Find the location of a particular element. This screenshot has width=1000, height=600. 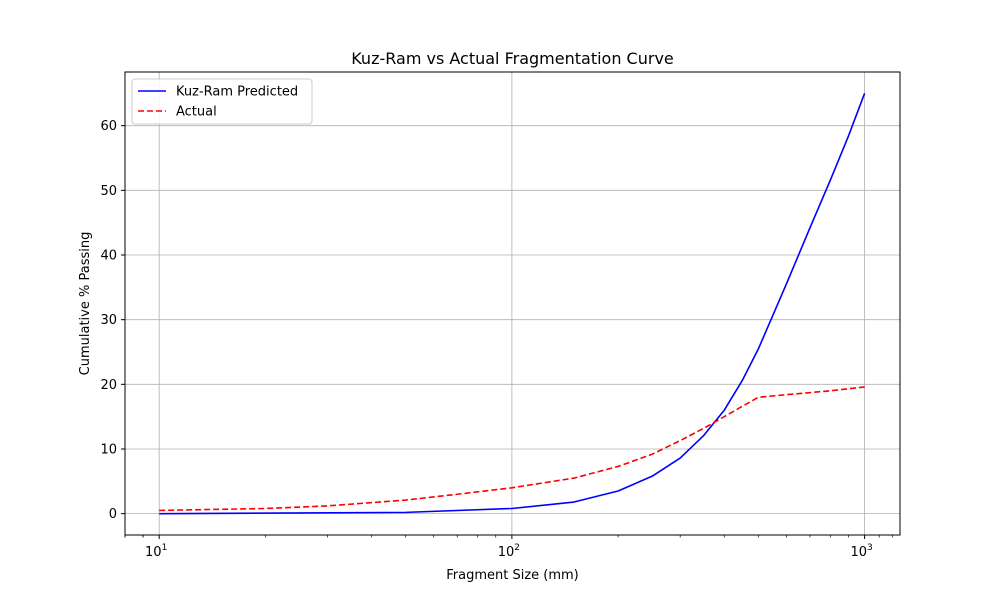

y-tick-label: 20 is located at coordinates (108, 385).